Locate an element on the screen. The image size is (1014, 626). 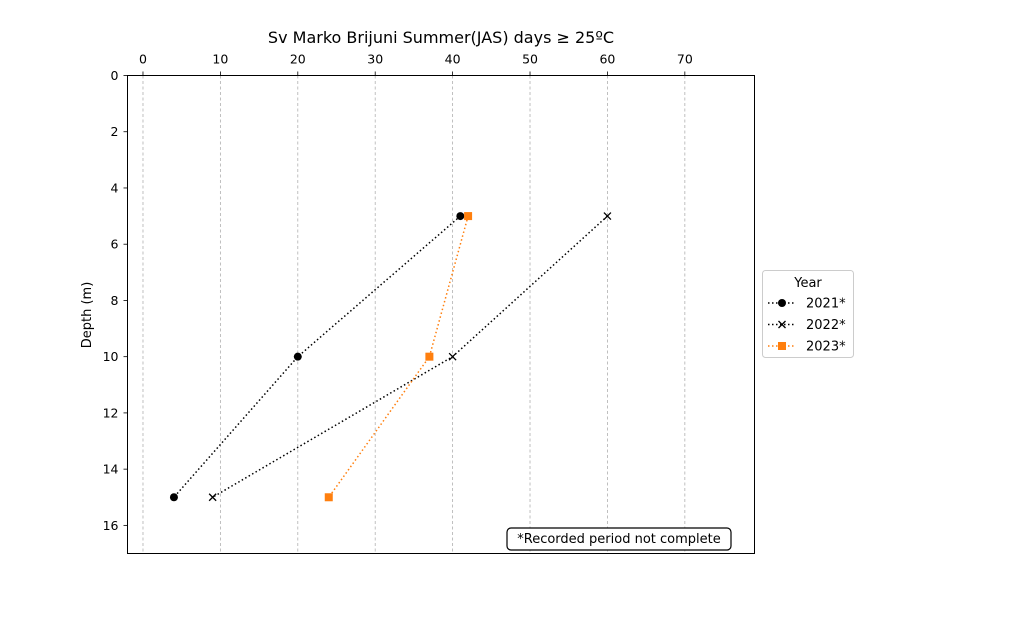
legend-entry: 2023* is located at coordinates (807, 347).